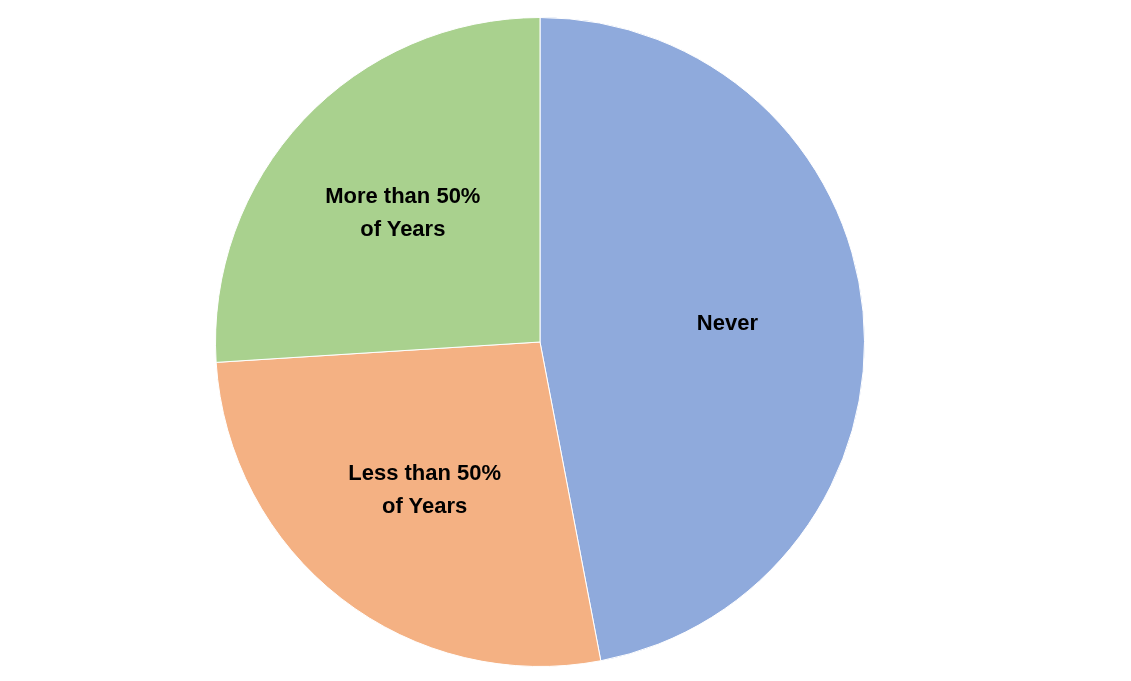 Image resolution: width=1131 pixels, height=681 pixels. I want to click on slice-label: Less than 50% of Years, so click(425, 489).